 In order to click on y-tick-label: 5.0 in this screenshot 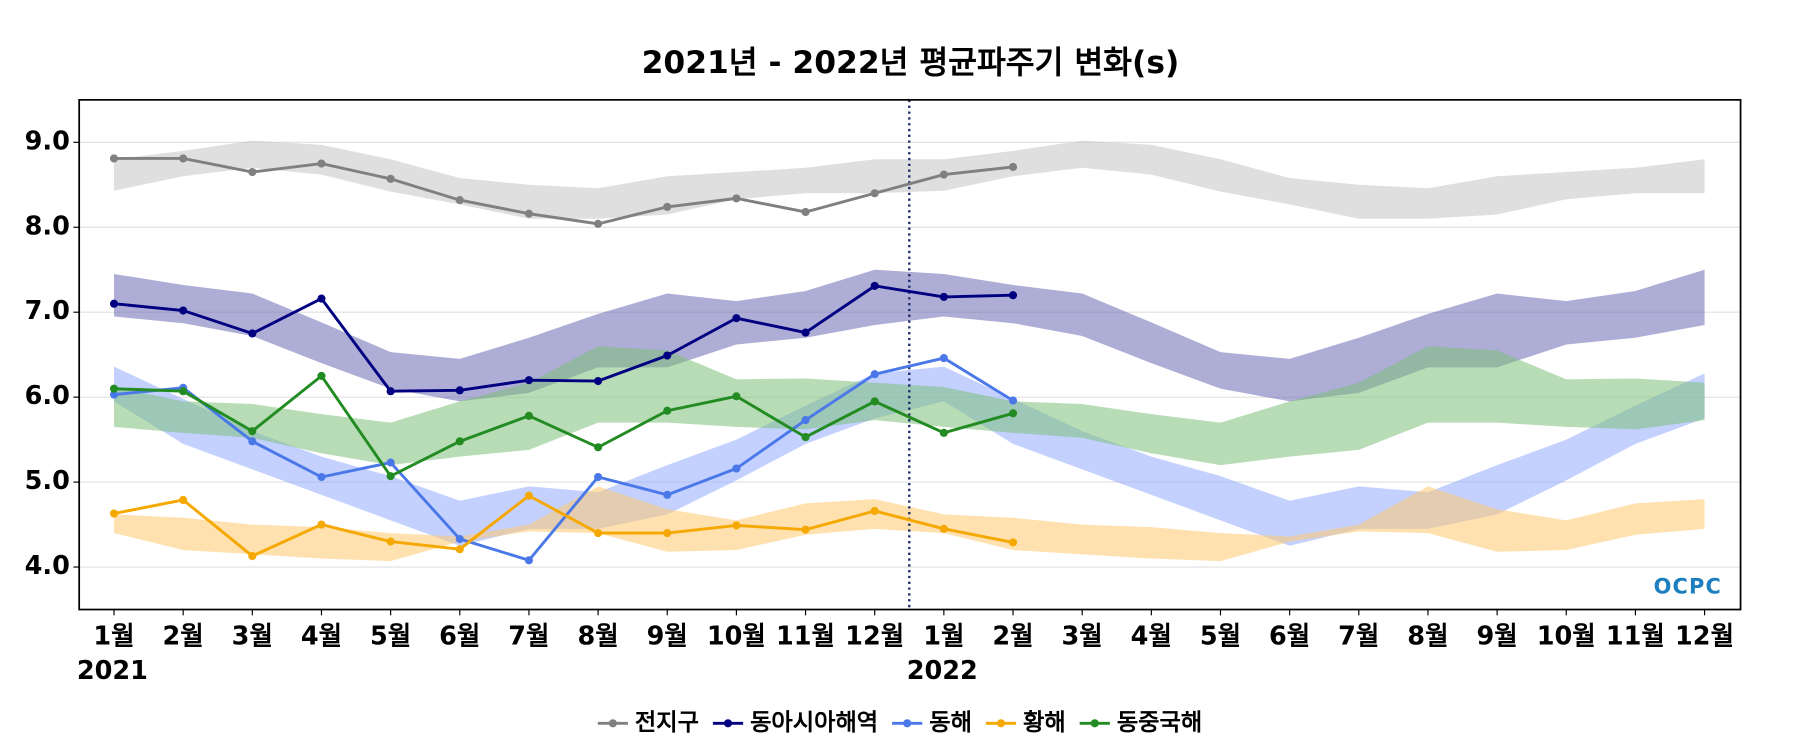, I will do `click(47, 481)`.